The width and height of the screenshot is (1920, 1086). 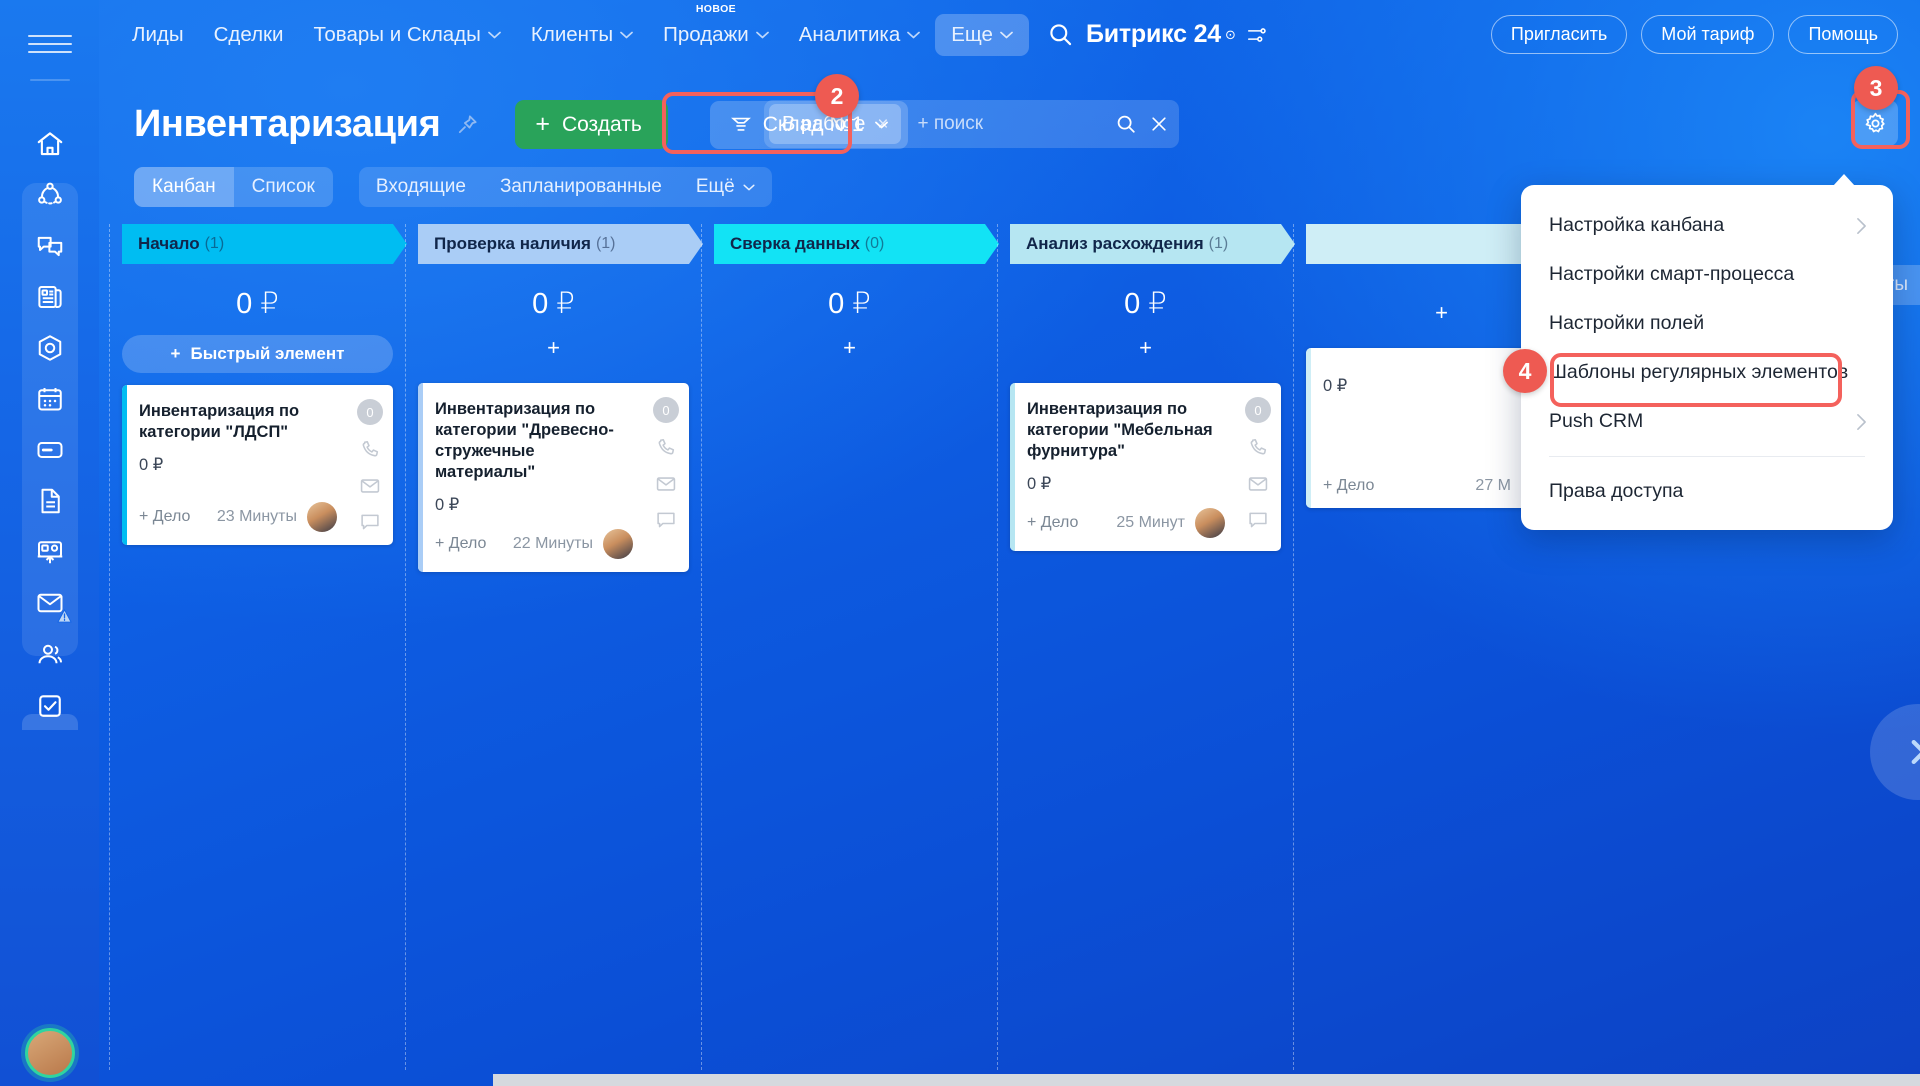 What do you see at coordinates (716, 29) in the screenshot?
I see `nav-item-sales: НОВОЕ Продажи` at bounding box center [716, 29].